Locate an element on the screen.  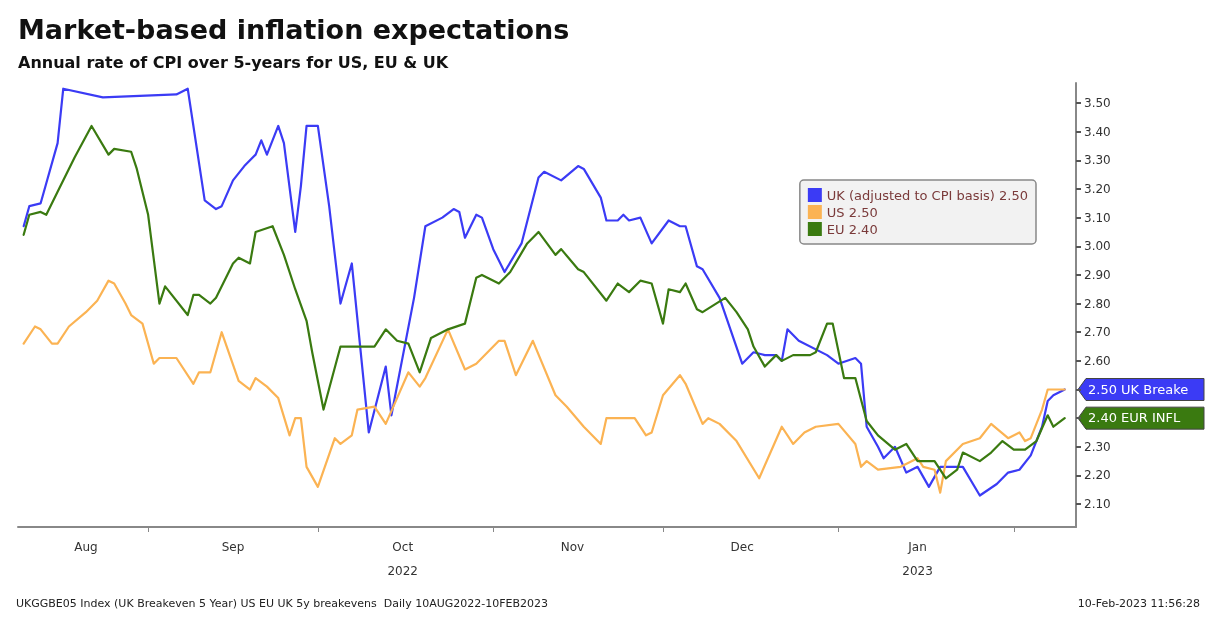
y-tick-label: 3.00 is located at coordinates (1097, 246).